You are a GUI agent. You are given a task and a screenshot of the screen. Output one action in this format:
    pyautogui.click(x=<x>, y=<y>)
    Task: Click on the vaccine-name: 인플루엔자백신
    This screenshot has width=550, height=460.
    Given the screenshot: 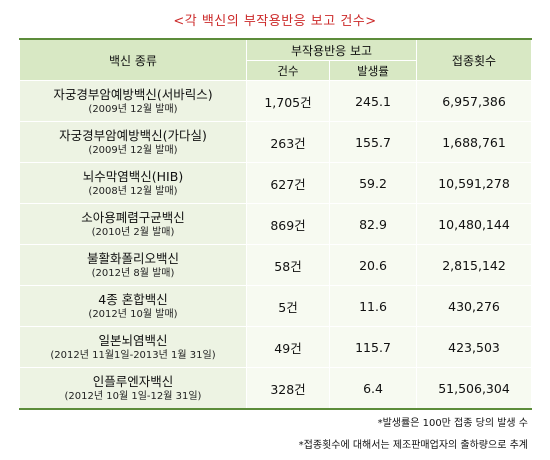 What is the action you would take?
    pyautogui.click(x=133, y=381)
    